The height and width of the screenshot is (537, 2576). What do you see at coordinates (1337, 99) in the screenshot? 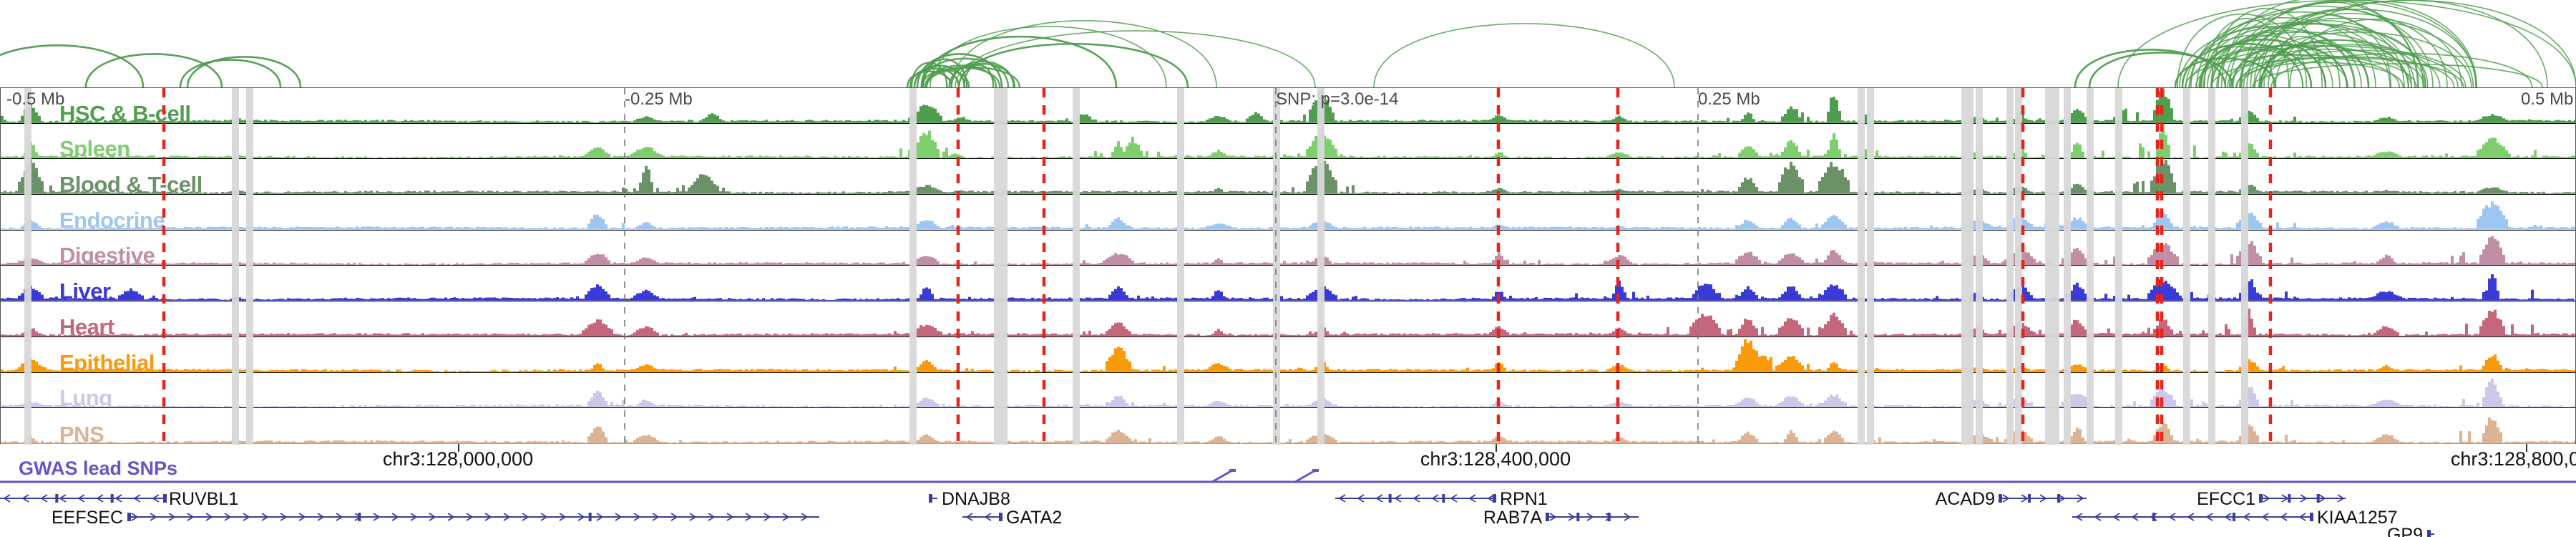
I see `snp-pvalue-annotation: SNP: p=3.0e-14` at bounding box center [1337, 99].